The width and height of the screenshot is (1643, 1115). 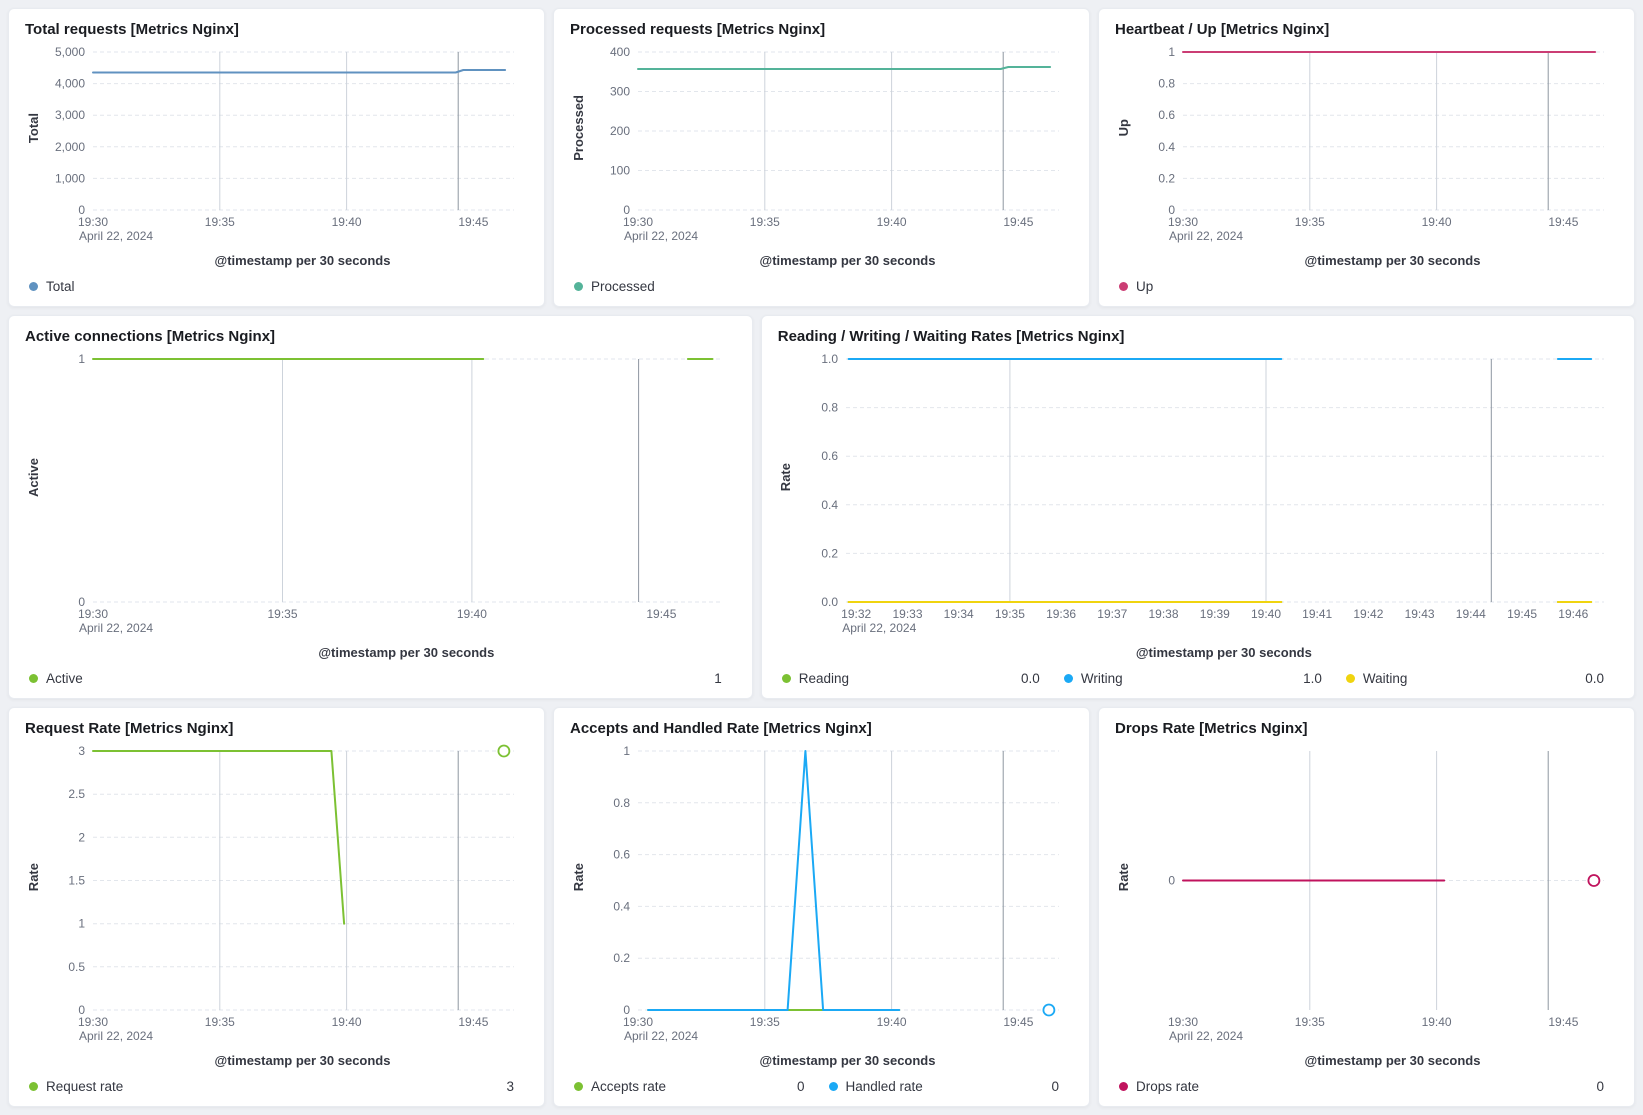 I want to click on legend-item-processed: Processed, so click(x=822, y=286).